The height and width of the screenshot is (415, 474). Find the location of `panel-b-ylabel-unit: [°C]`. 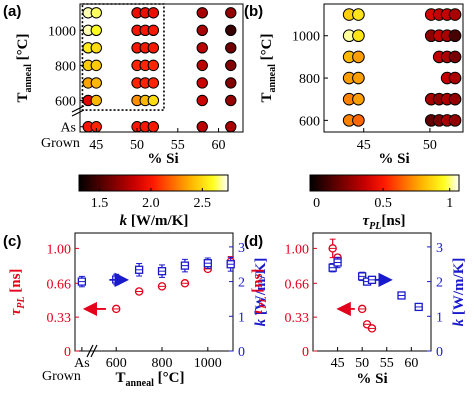

panel-b-ylabel-unit: [°C] is located at coordinates (267, 49).